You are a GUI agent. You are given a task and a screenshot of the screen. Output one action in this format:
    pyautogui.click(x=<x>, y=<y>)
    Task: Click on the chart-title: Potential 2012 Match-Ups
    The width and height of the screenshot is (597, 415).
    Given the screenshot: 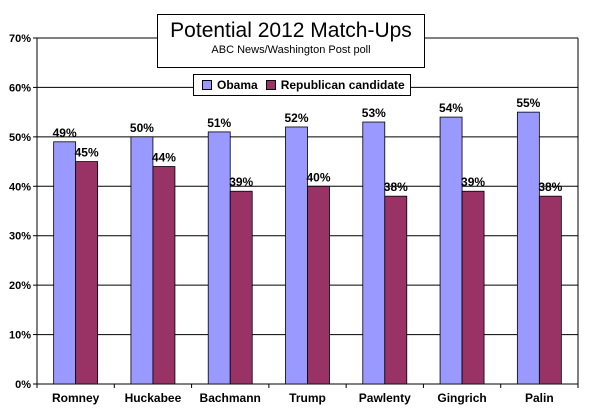 What is the action you would take?
    pyautogui.click(x=291, y=30)
    